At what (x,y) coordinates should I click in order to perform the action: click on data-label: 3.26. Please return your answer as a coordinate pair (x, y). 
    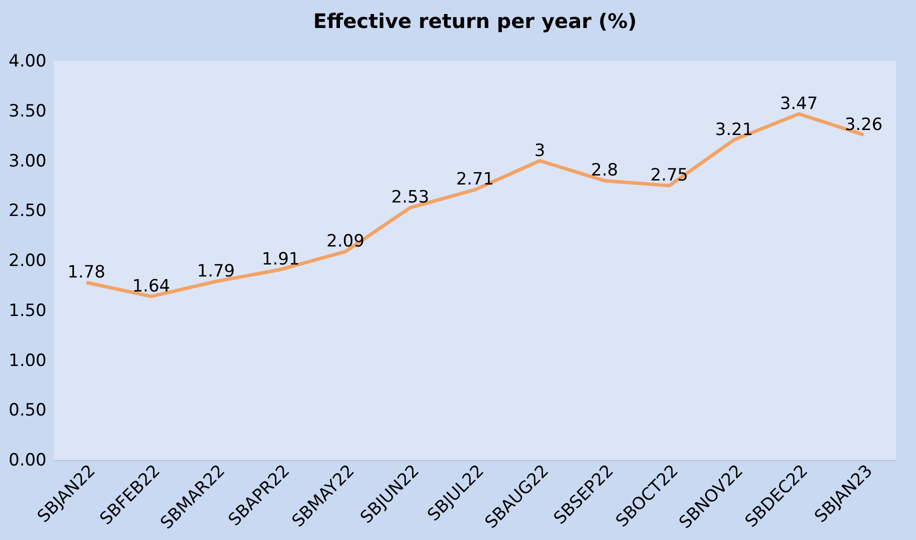
    Looking at the image, I should click on (863, 124).